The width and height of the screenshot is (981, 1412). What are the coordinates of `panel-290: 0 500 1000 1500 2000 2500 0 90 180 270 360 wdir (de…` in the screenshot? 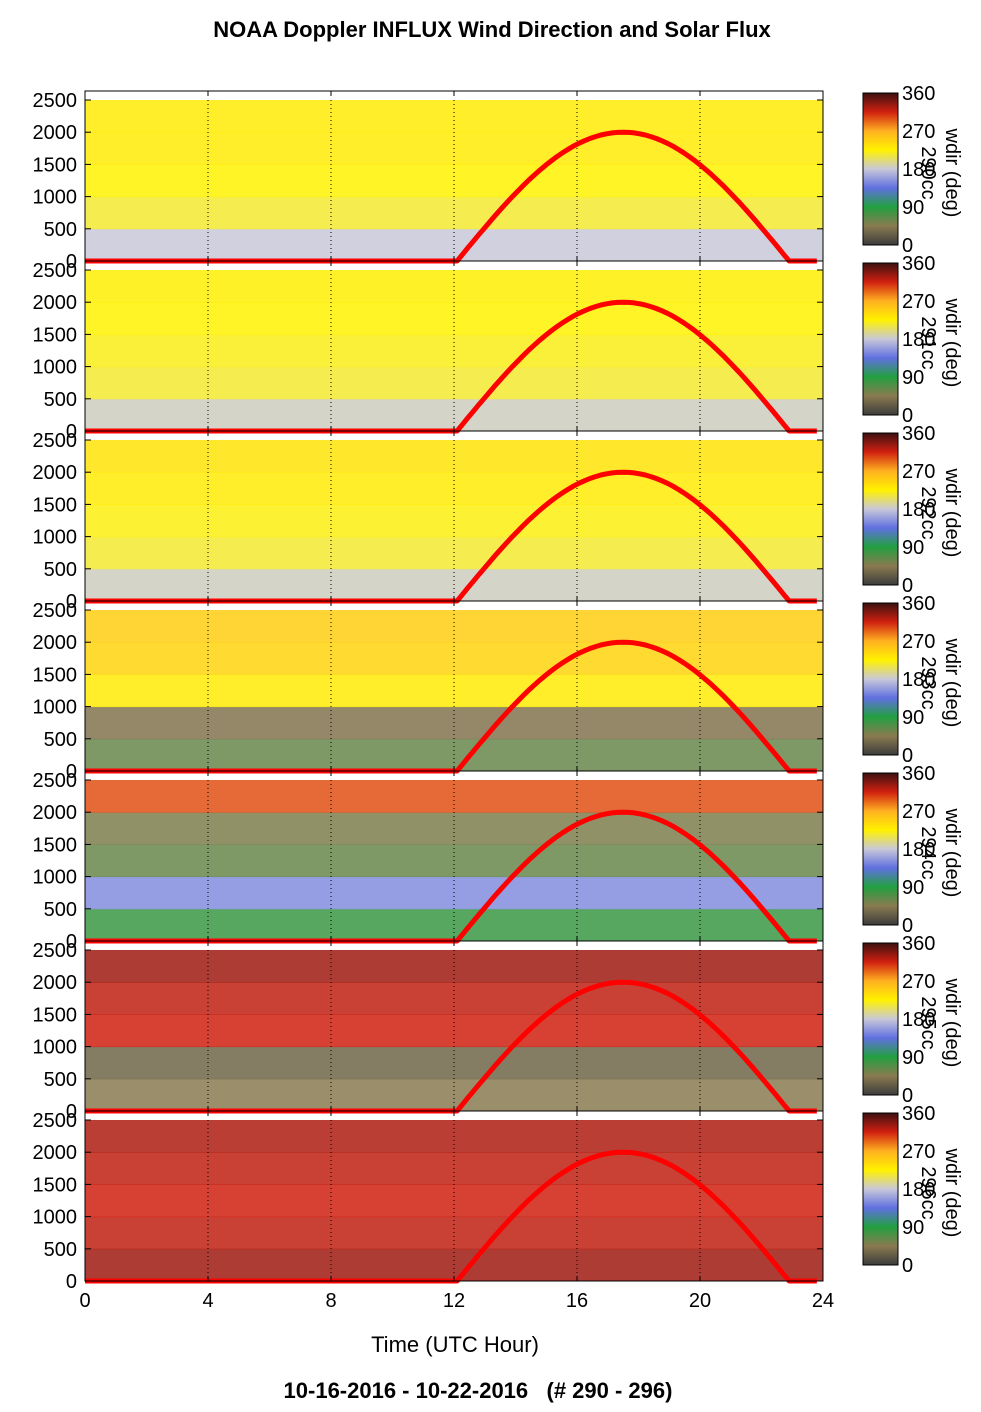 It's located at (498, 178).